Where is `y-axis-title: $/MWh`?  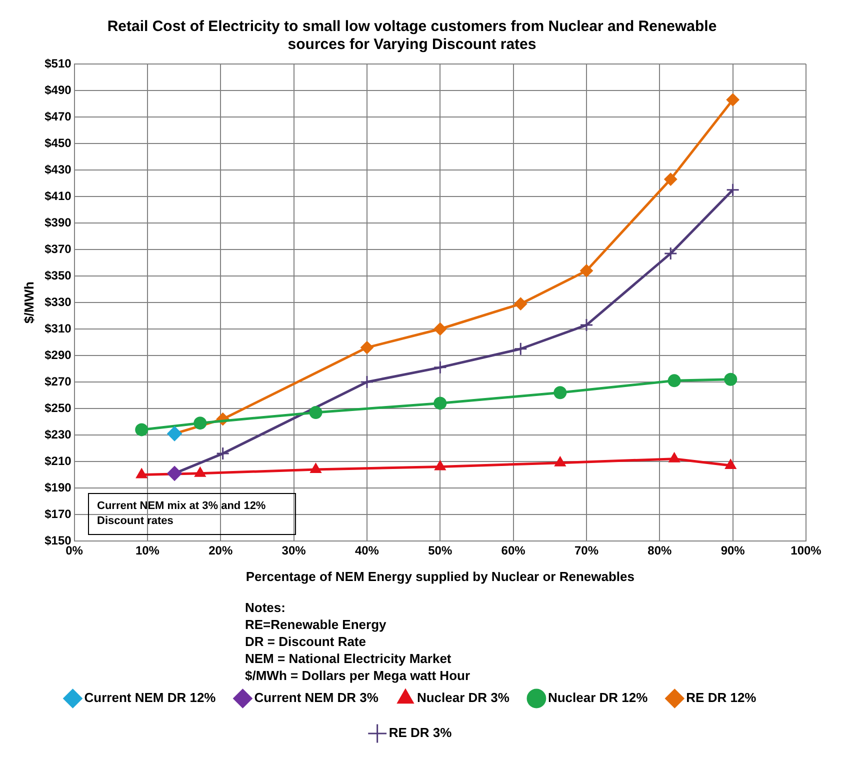
y-axis-title: $/MWh is located at coordinates (28, 303).